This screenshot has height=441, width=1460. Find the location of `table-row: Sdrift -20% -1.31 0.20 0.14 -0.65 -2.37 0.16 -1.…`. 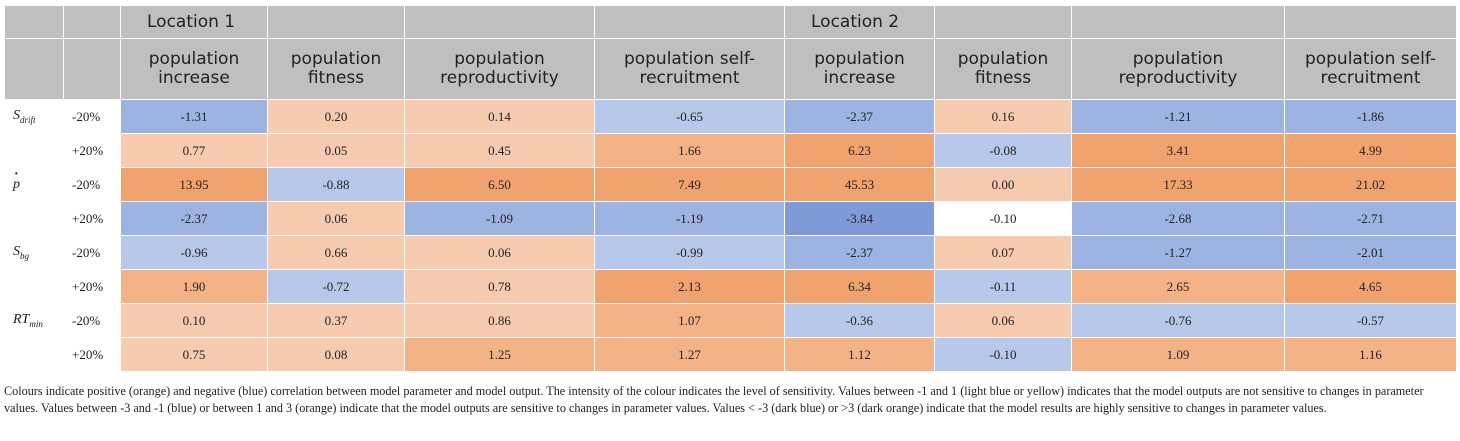

table-row: Sdrift -20% -1.31 0.20 0.14 -0.65 -2.37 0.16 -1.… is located at coordinates (730, 116).